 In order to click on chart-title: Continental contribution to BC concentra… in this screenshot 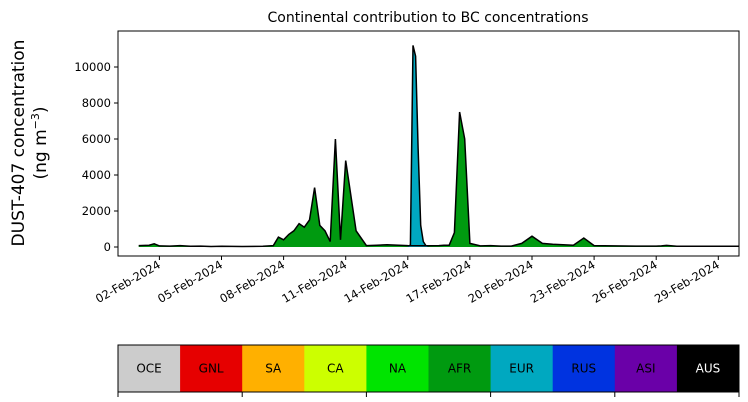, I will do `click(427, 18)`.